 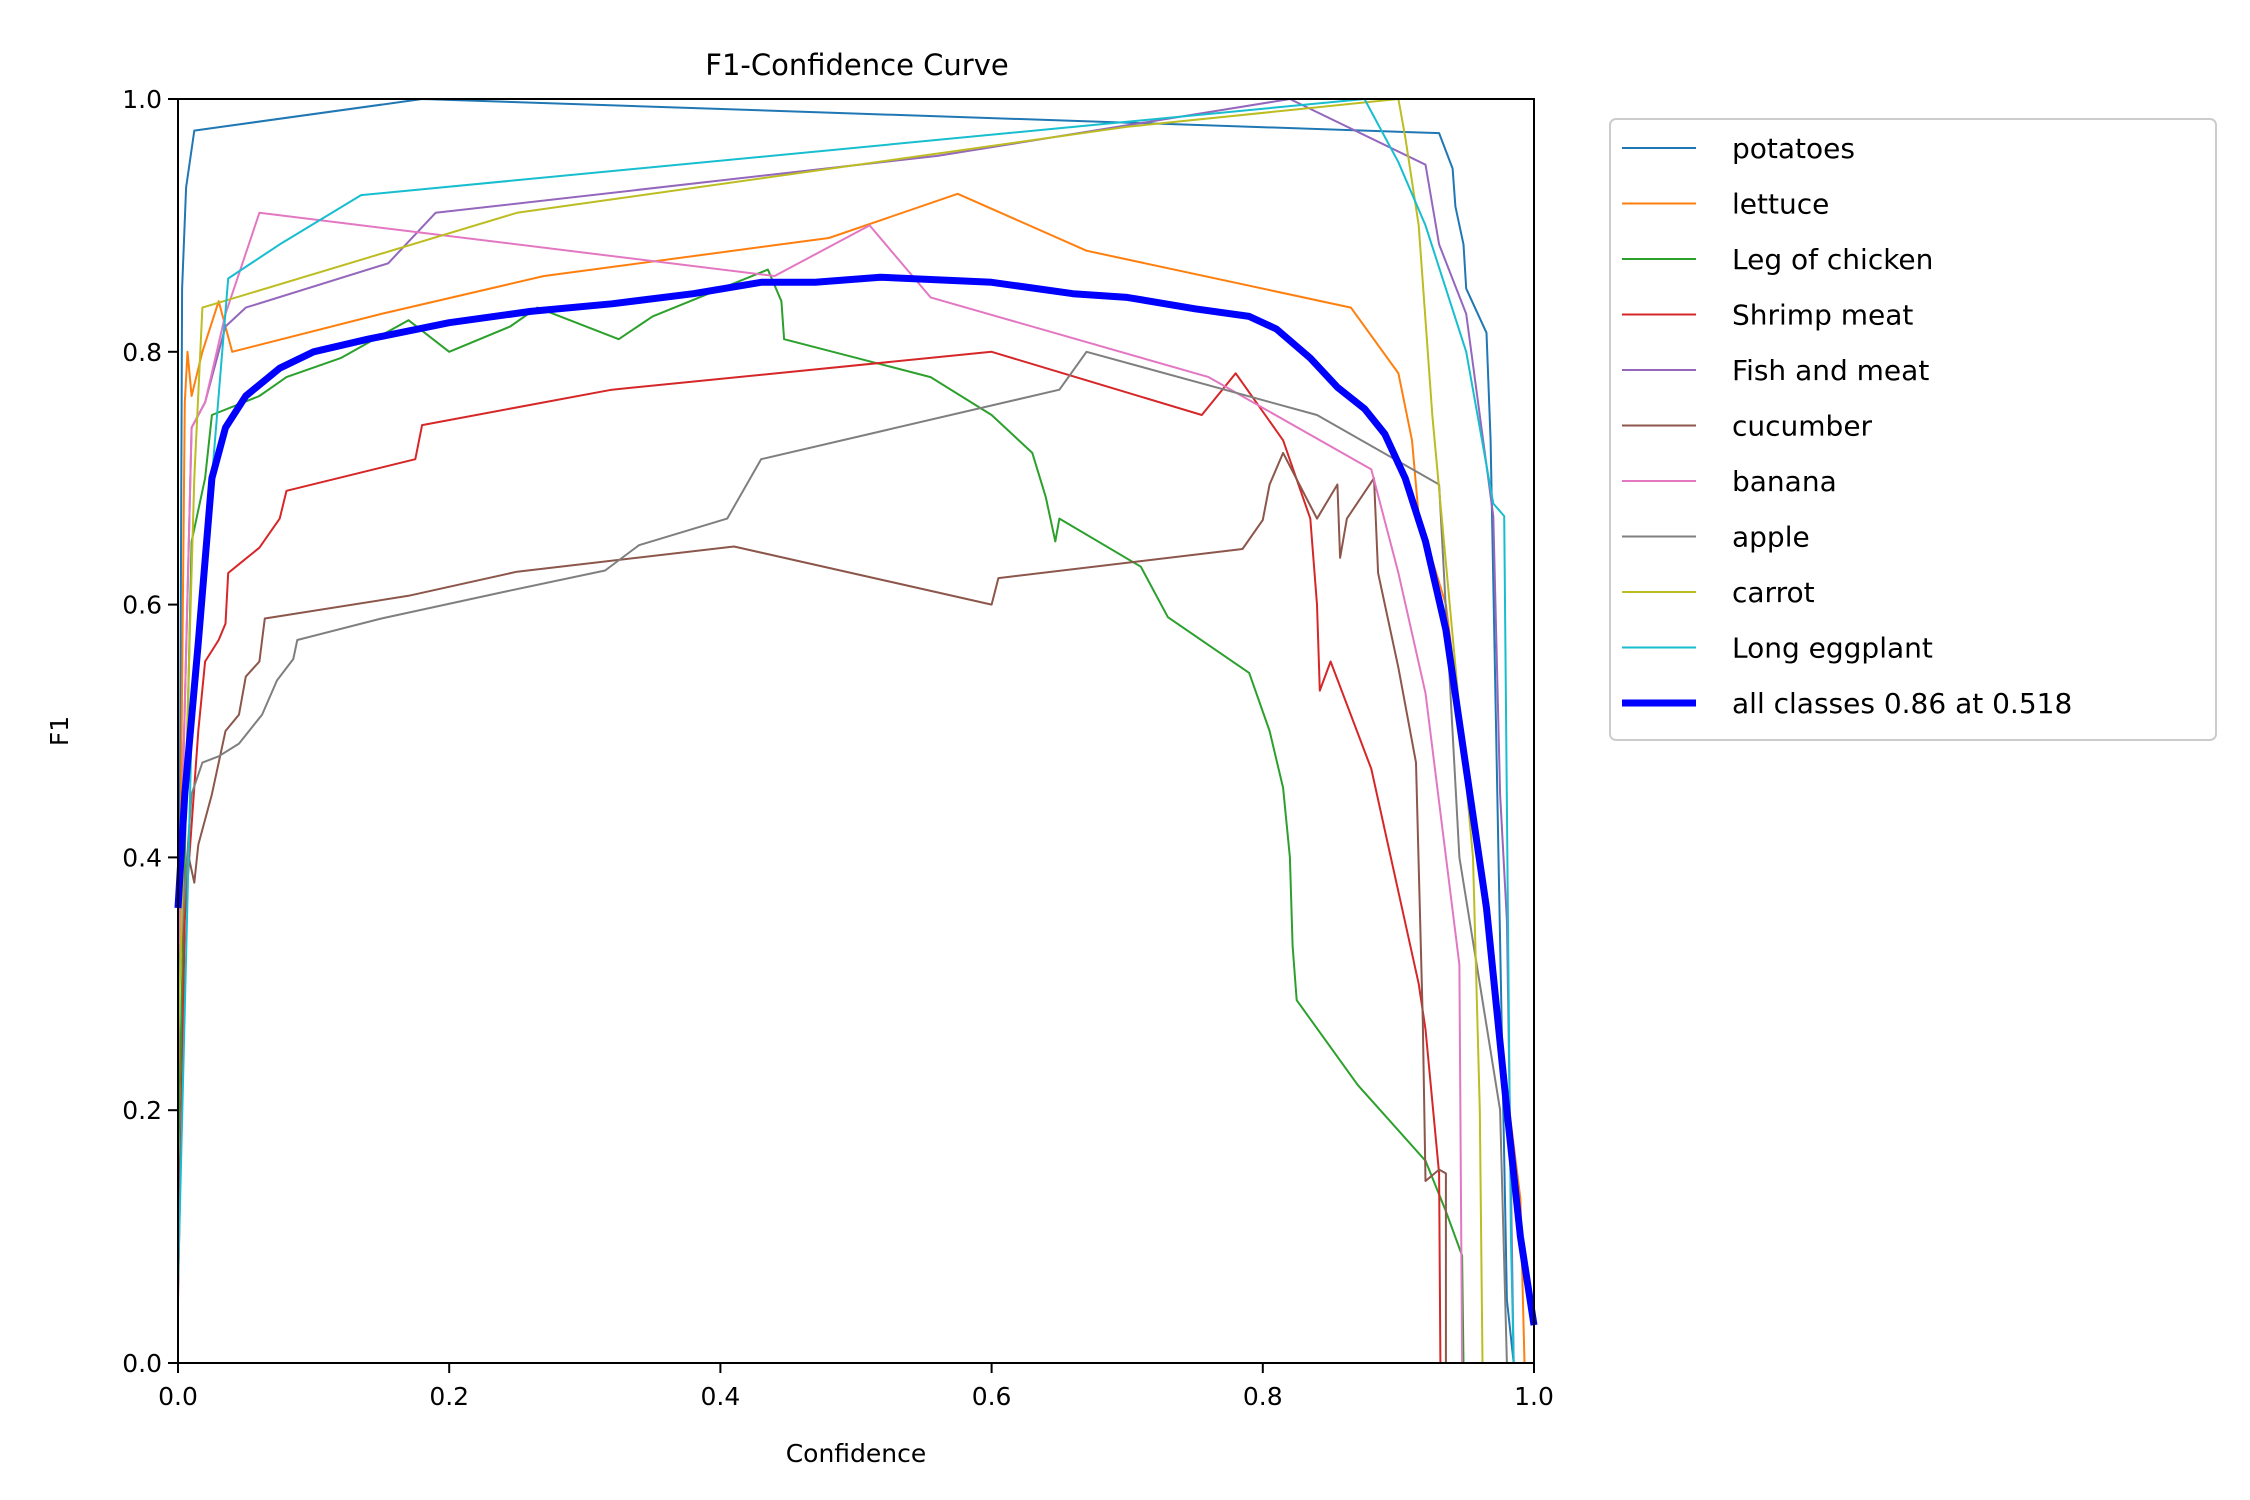 What do you see at coordinates (1832, 648) in the screenshot?
I see `legend-label: Long eggplant` at bounding box center [1832, 648].